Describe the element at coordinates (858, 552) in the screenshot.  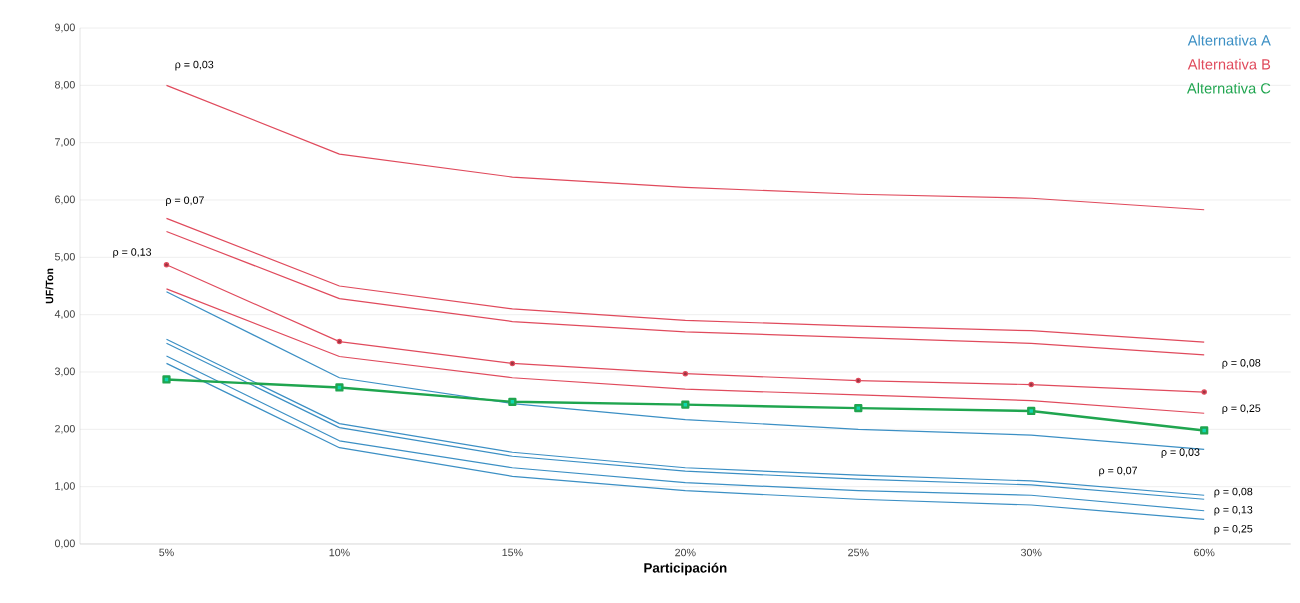
I see `x-tick-label: 25%` at that location.